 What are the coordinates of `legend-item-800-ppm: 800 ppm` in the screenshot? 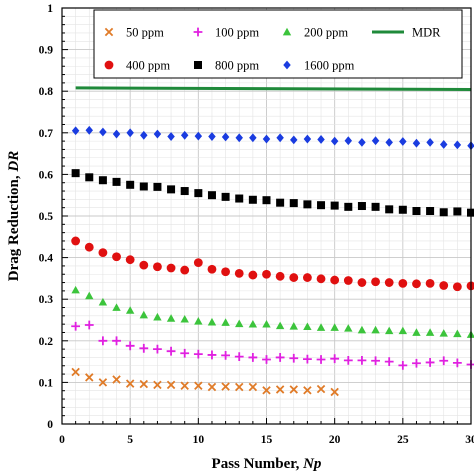 It's located at (226, 66).